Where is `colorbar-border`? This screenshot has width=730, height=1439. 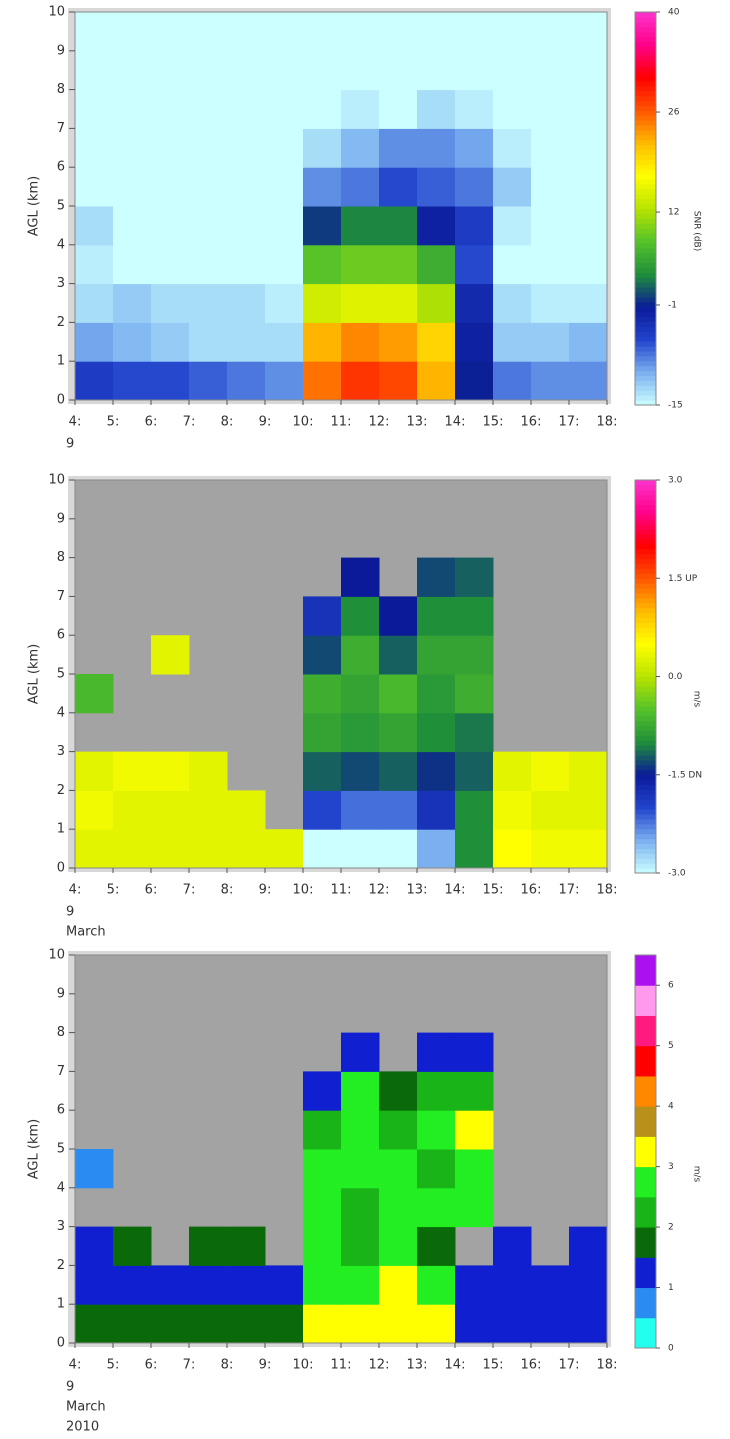
colorbar-border is located at coordinates (645, 208).